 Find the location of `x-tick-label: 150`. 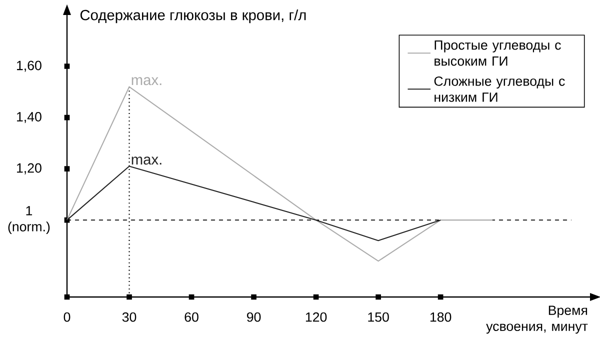

x-tick-label: 150 is located at coordinates (378, 317).